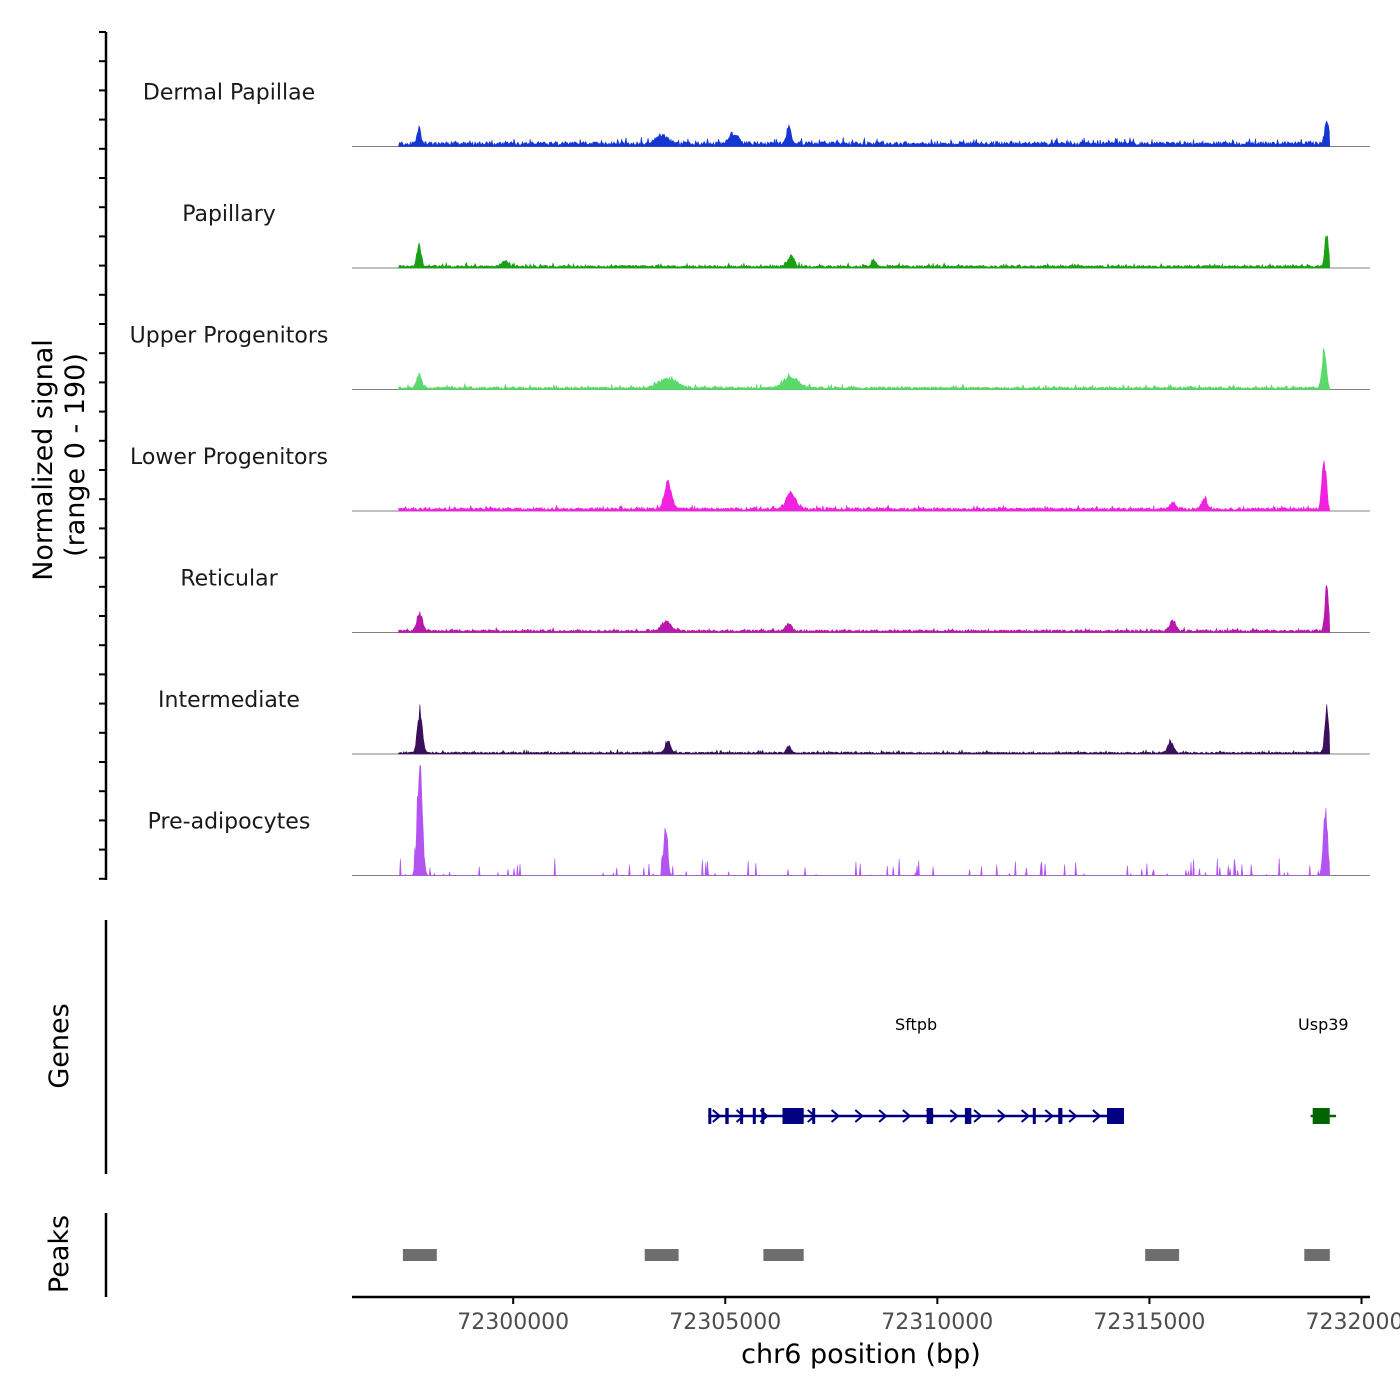 This screenshot has height=1400, width=1400. Describe the element at coordinates (229, 579) in the screenshot. I see `track-label: Reticular` at that location.